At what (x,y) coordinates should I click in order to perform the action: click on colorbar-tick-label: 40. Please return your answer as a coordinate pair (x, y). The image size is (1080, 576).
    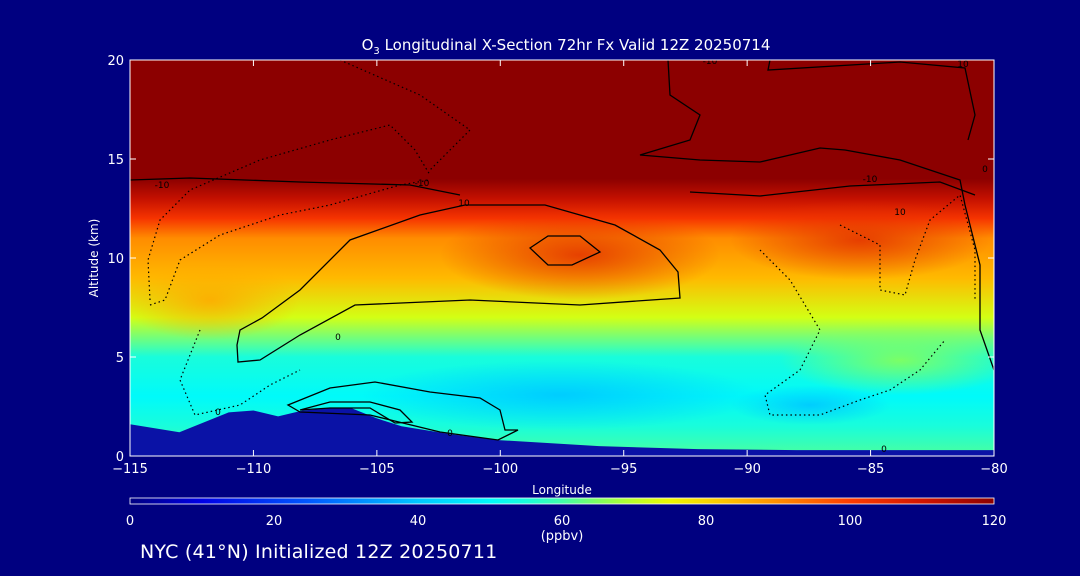
    Looking at the image, I should click on (418, 521).